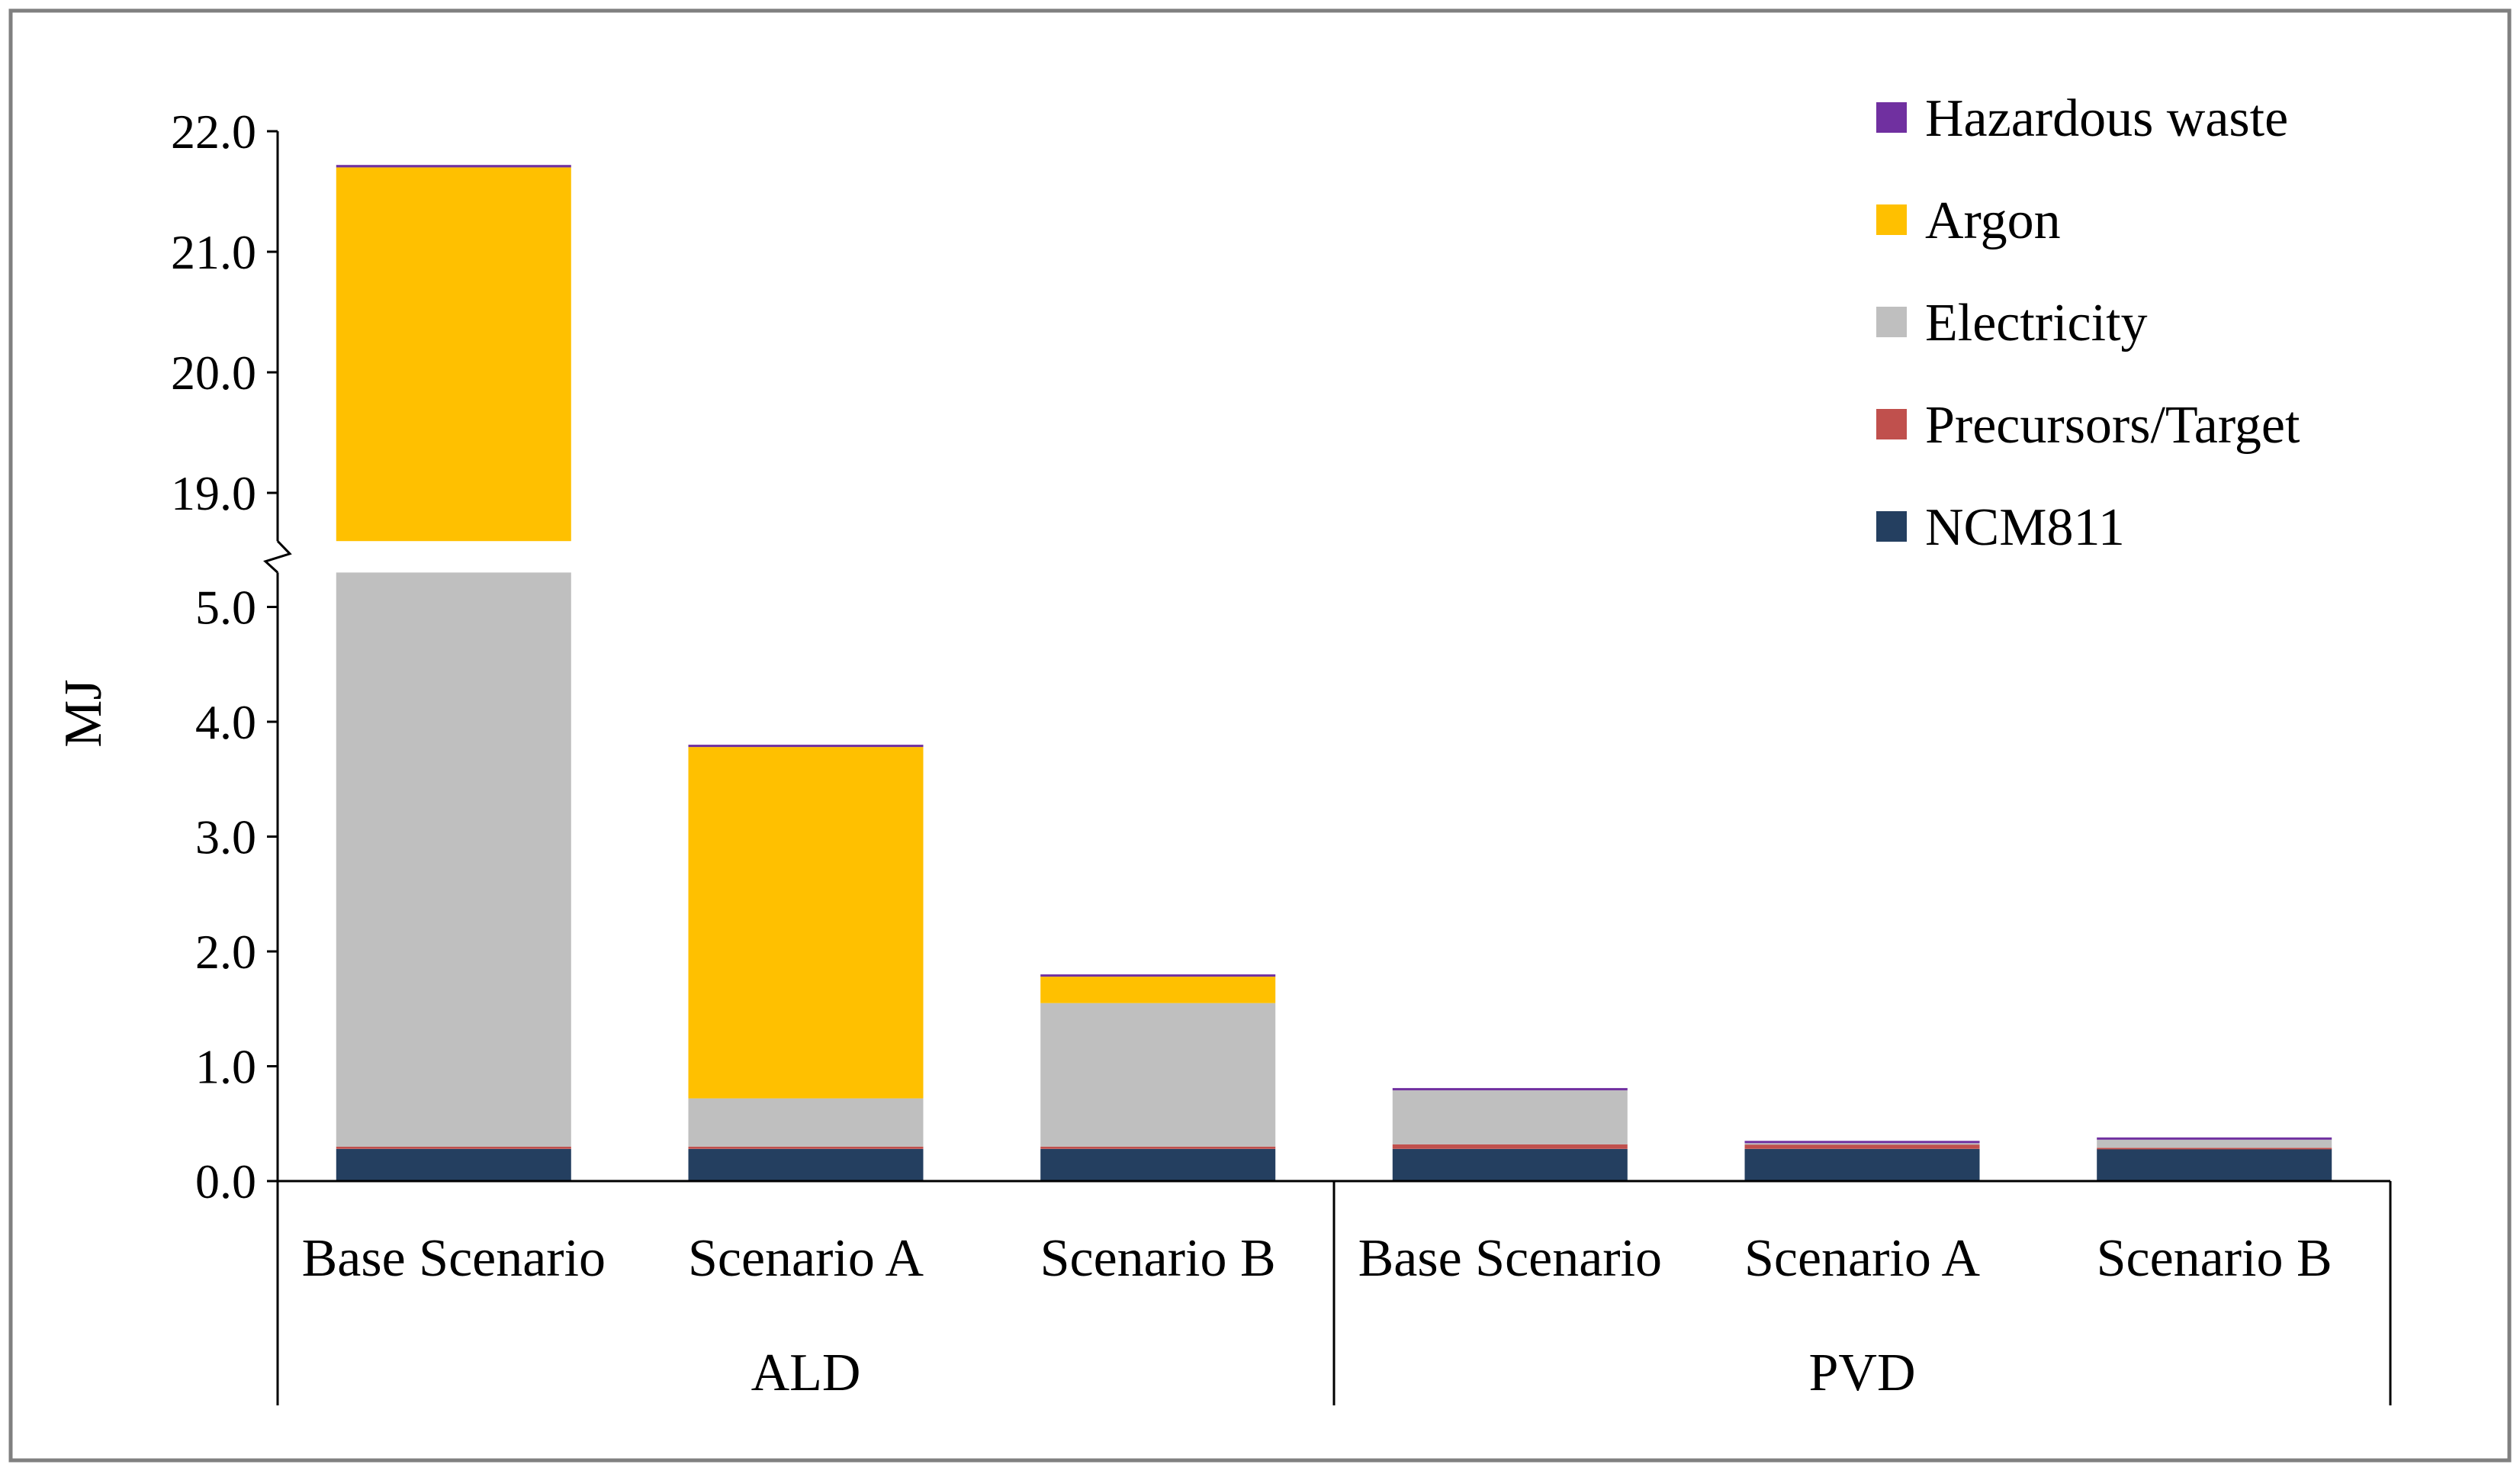 This screenshot has width=2520, height=1471. What do you see at coordinates (225, 837) in the screenshot?
I see `y-tick-label: 3.0` at bounding box center [225, 837].